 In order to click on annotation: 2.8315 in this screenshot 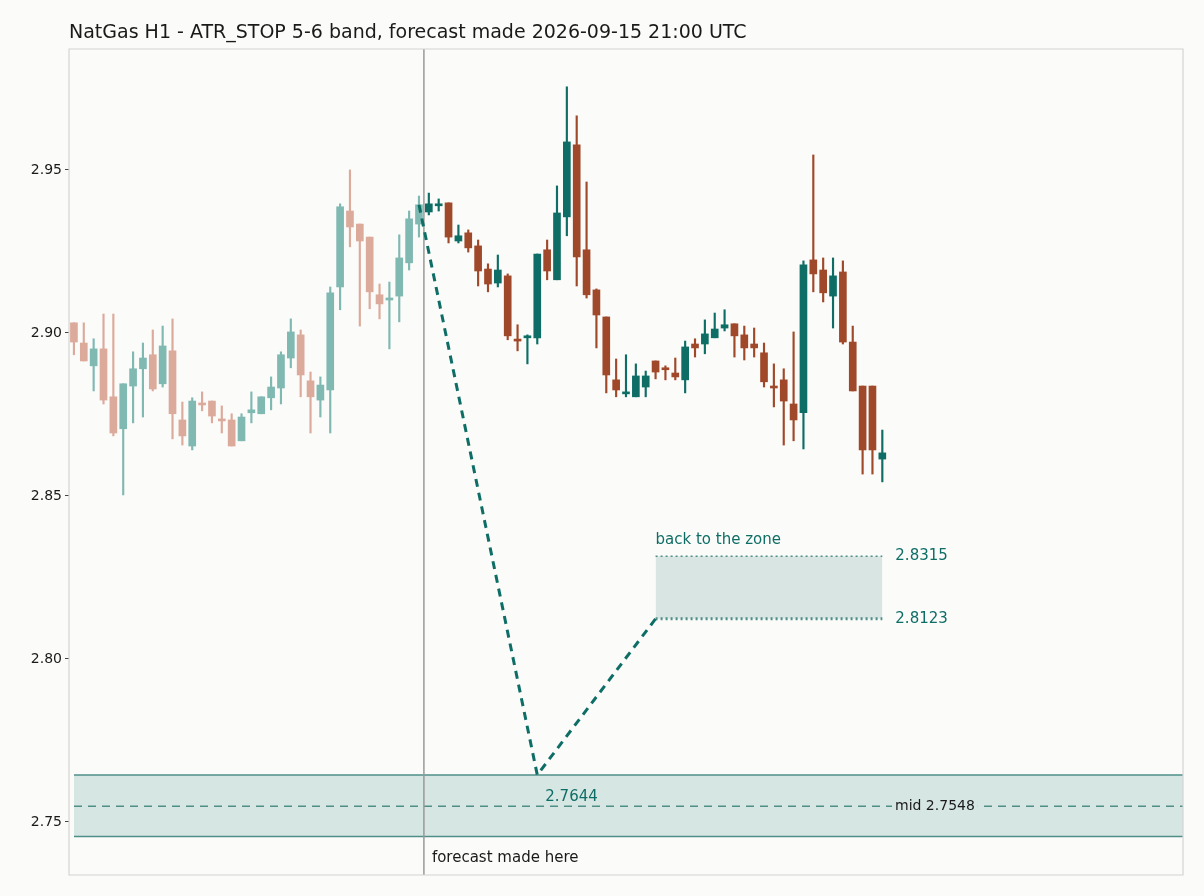, I will do `click(921, 555)`.